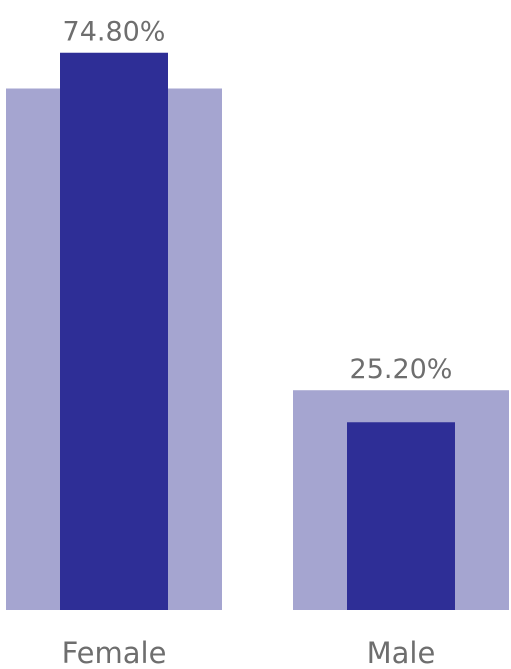  I want to click on category-label-male: Male, so click(401, 652).